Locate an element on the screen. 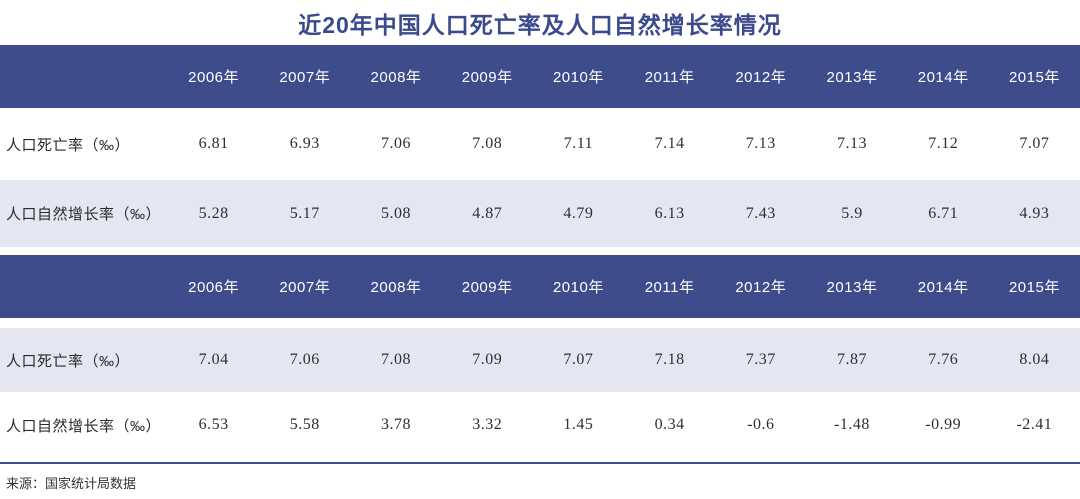  value-cell: 5.58 is located at coordinates (304, 424).